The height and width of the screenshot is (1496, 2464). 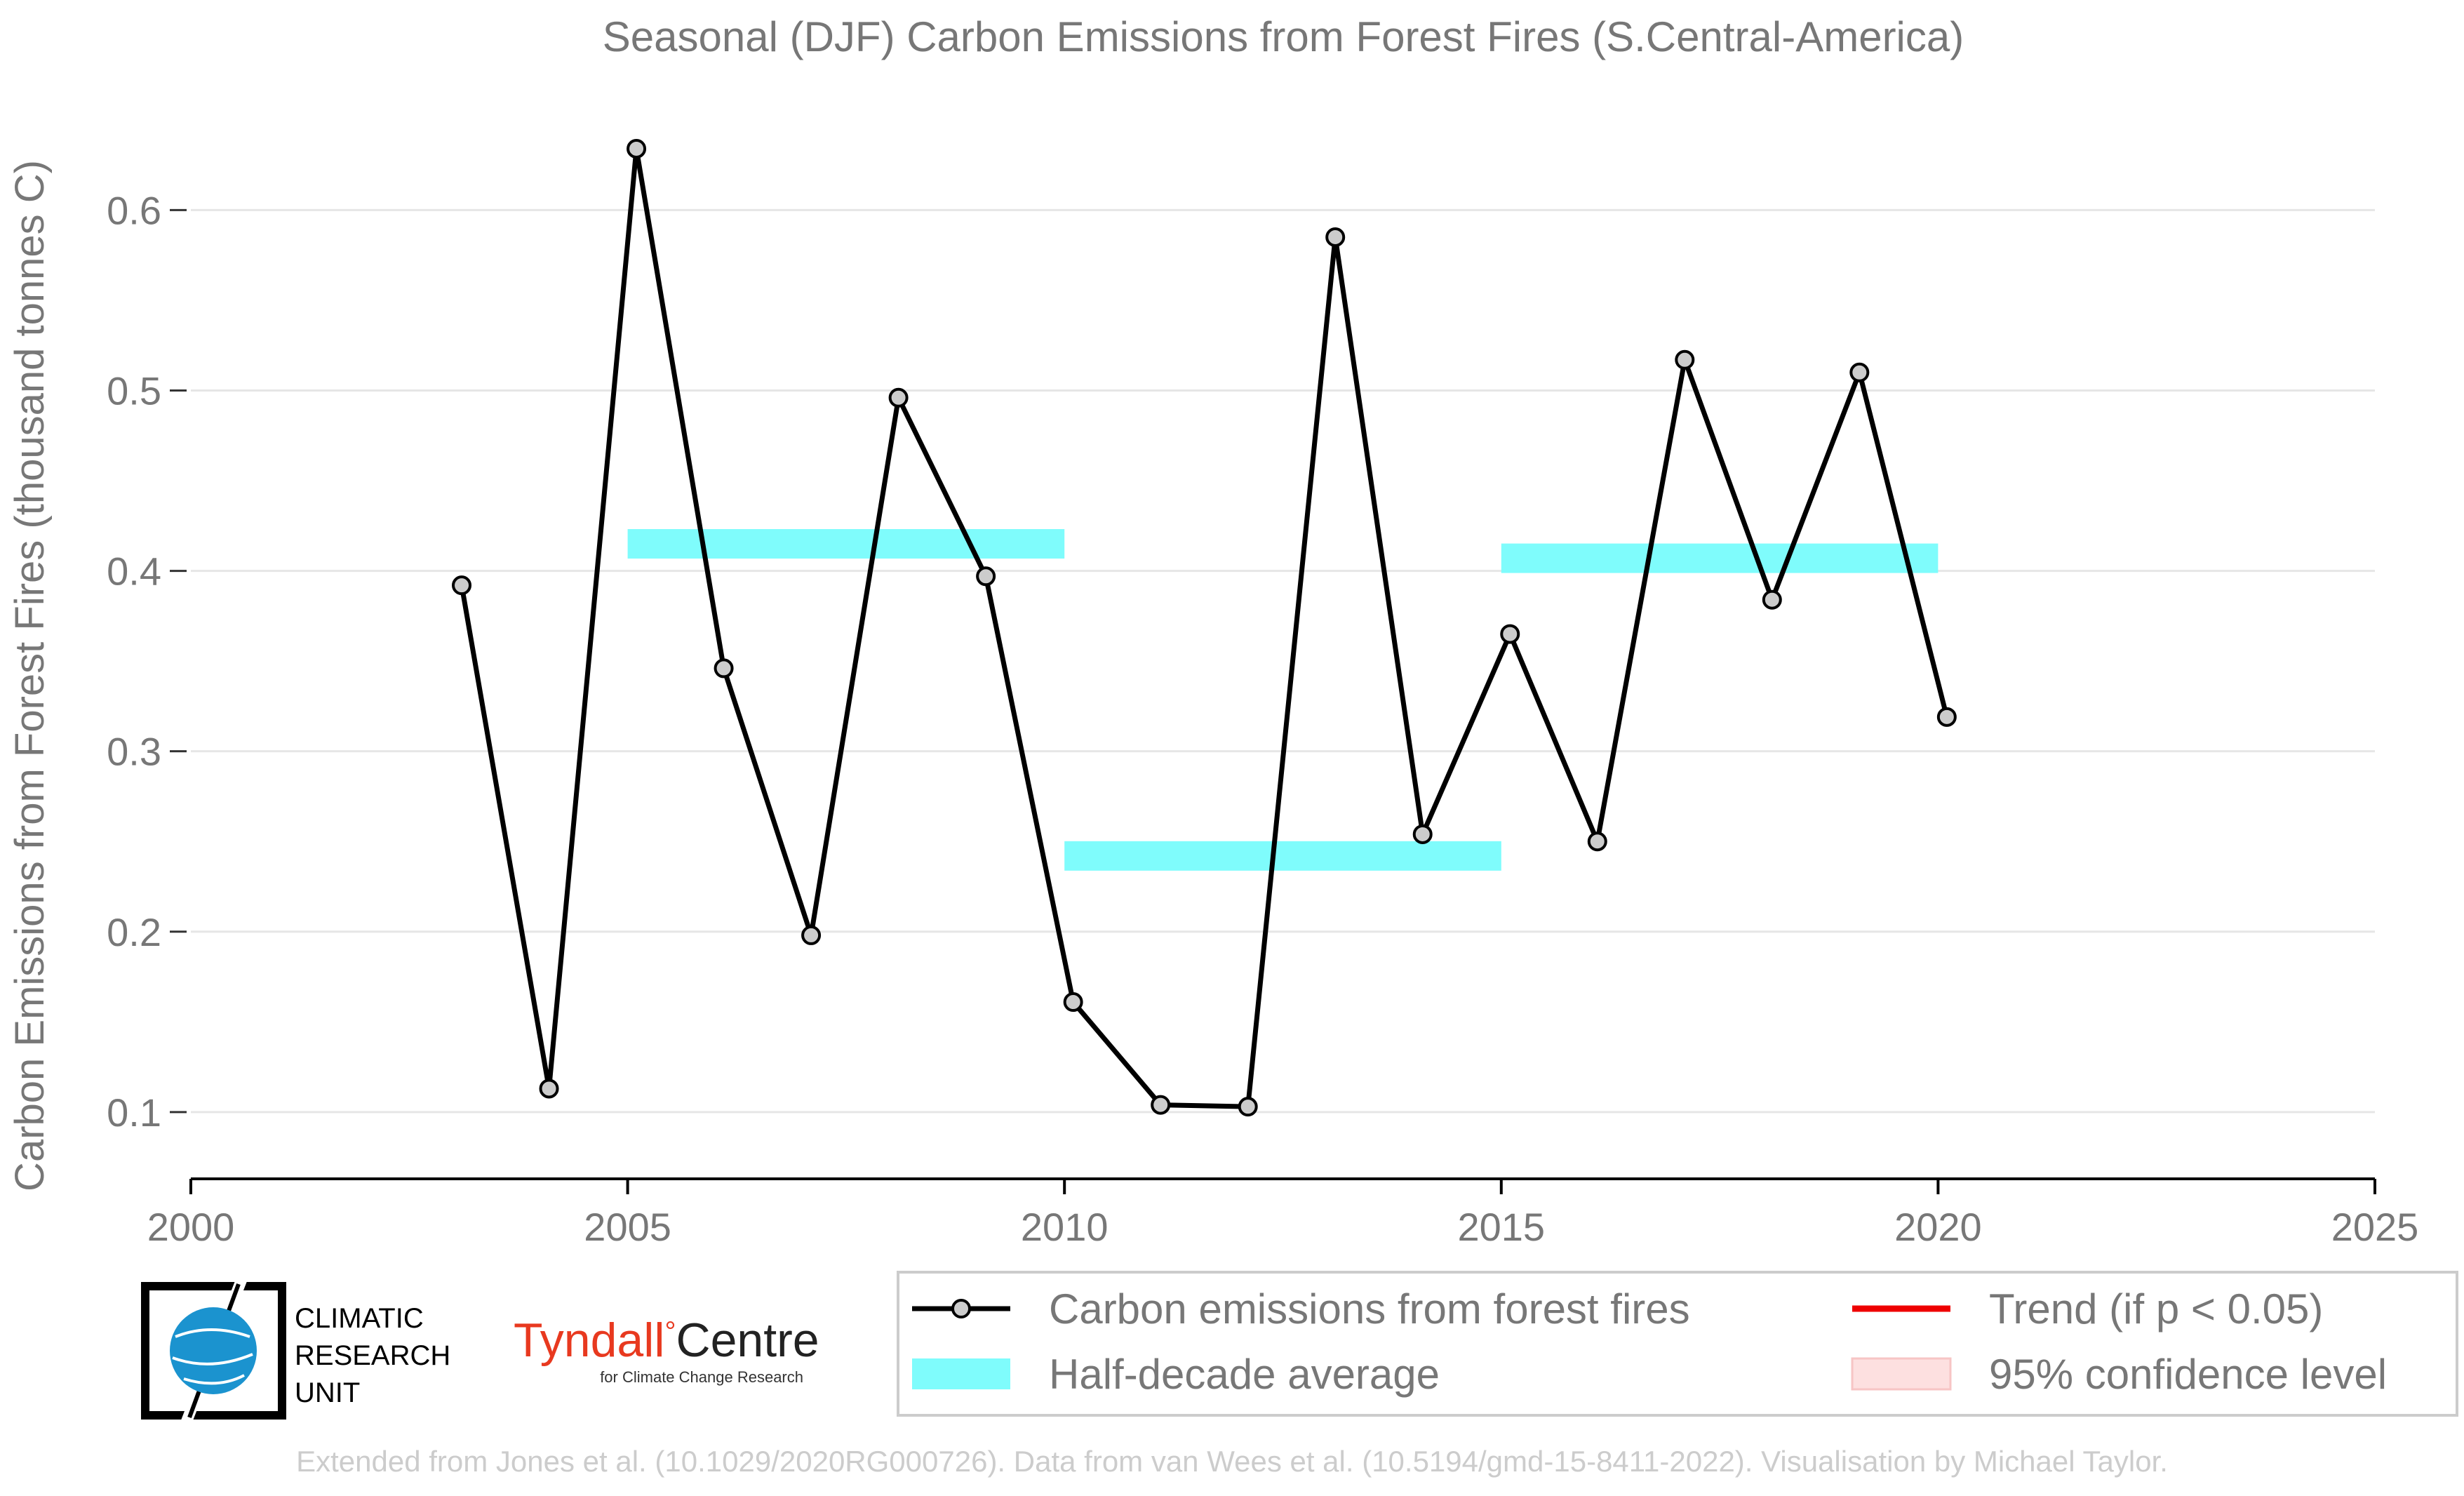 I want to click on x-tick-label: 2025, so click(x=2375, y=1227).